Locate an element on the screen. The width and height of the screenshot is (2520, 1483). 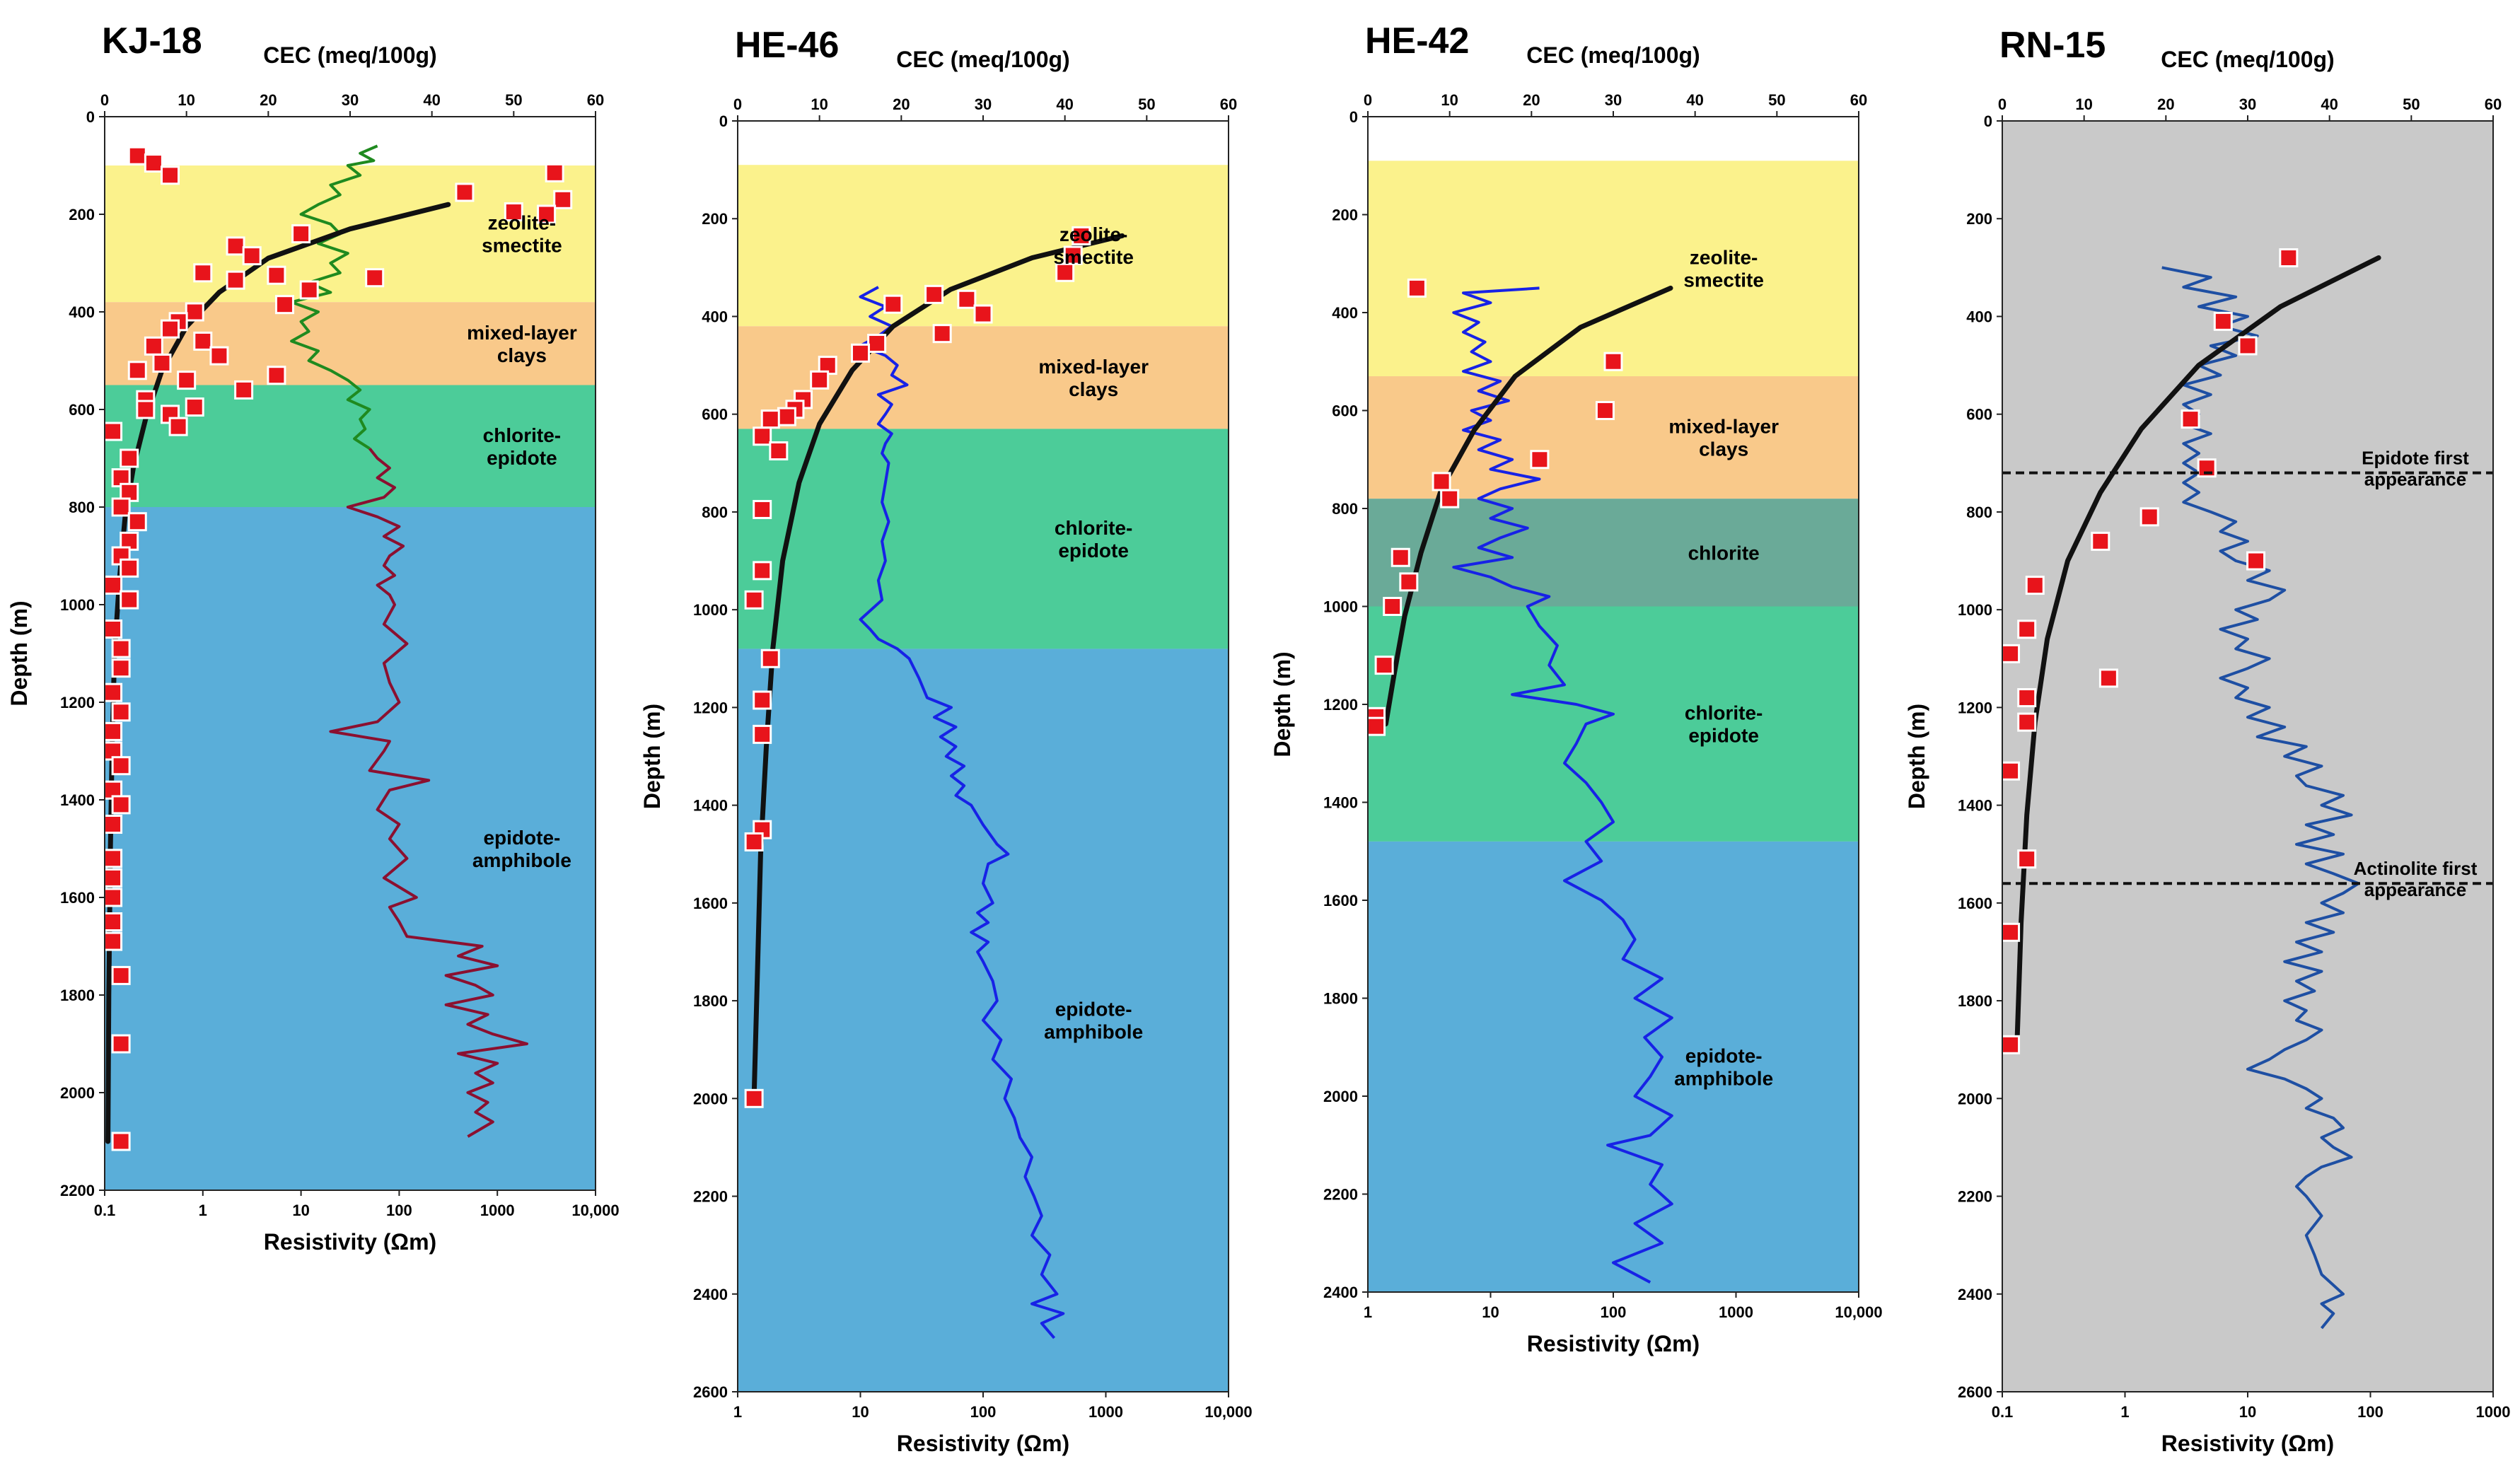
annotation-label: Actinolite first appearance is located at coordinates (2416, 879).